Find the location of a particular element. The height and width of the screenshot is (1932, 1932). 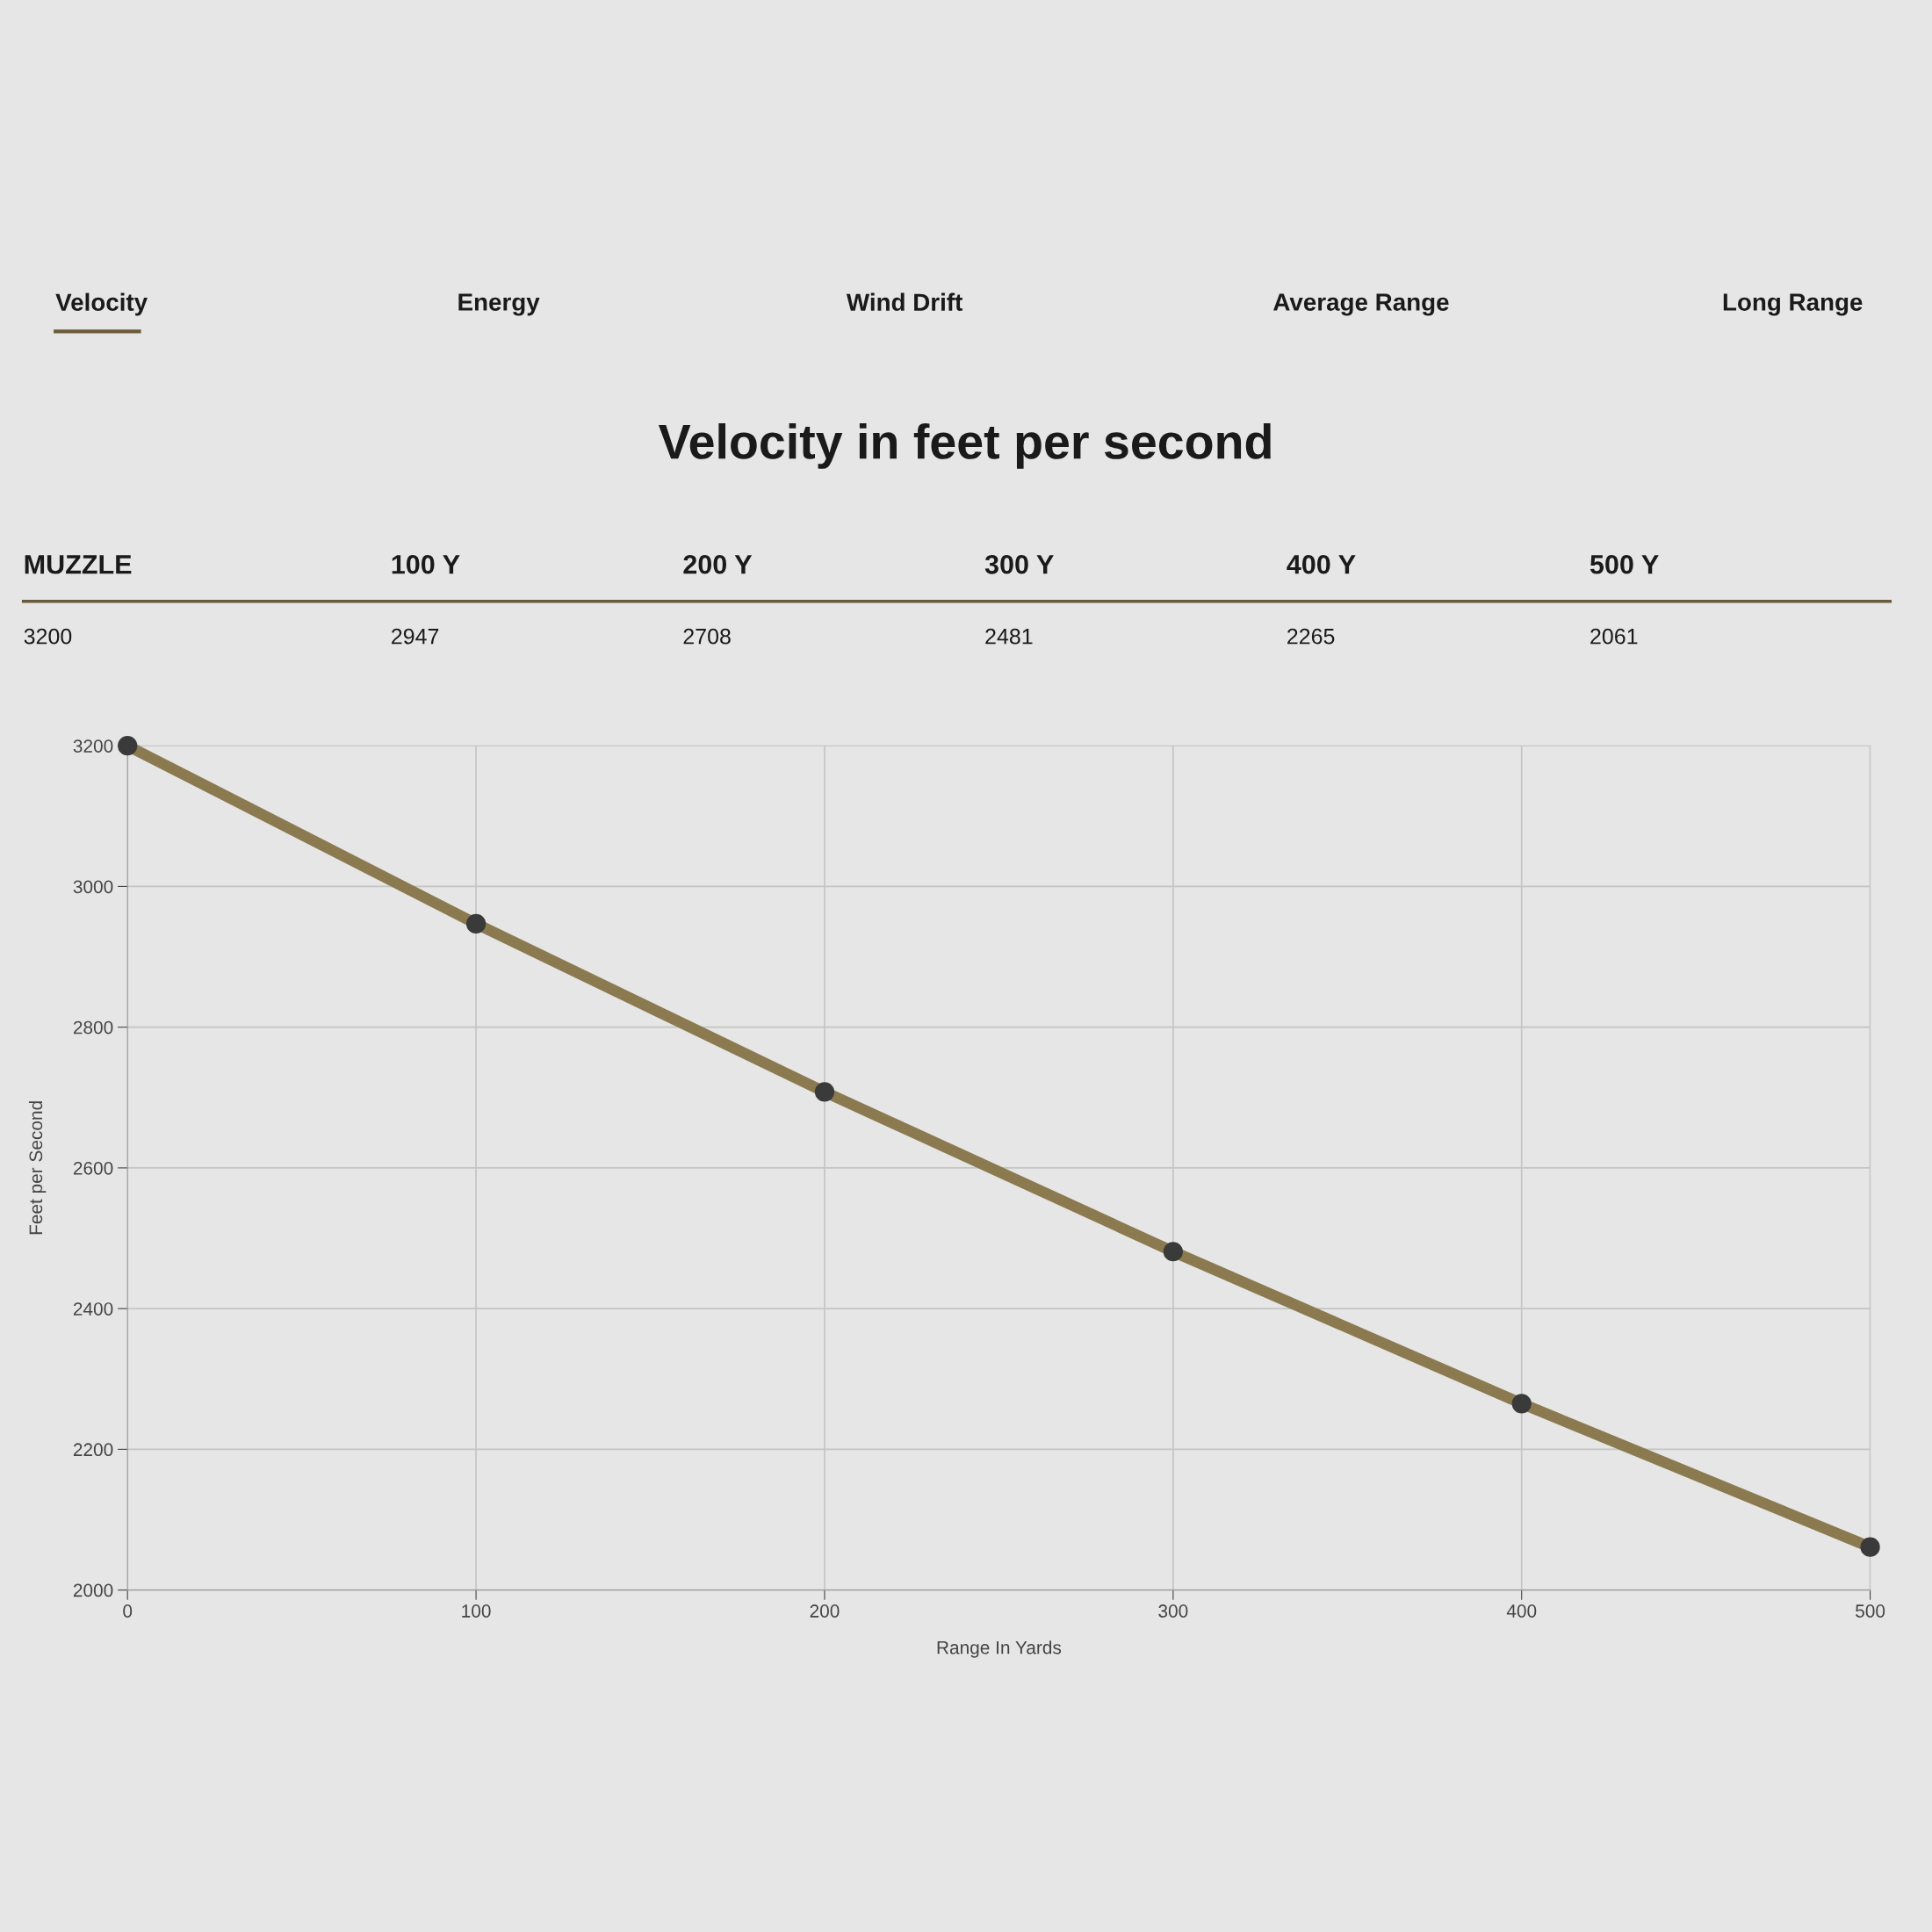

text: MUZZLE is located at coordinates (79, 564).